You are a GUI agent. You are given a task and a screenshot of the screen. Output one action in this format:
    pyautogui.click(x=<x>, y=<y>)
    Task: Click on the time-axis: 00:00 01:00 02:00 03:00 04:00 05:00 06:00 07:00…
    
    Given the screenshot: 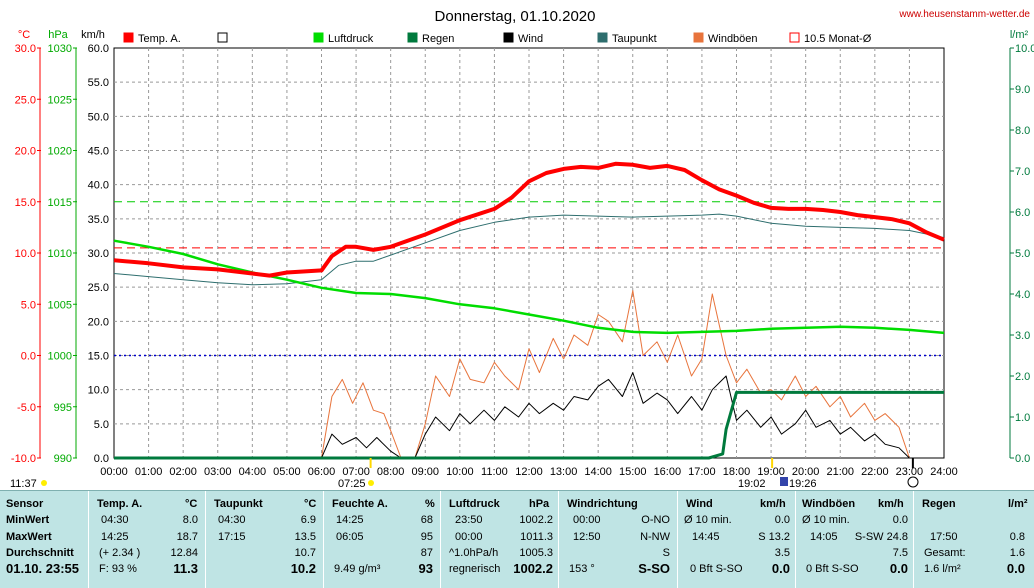 What is the action you would take?
    pyautogui.click(x=529, y=472)
    